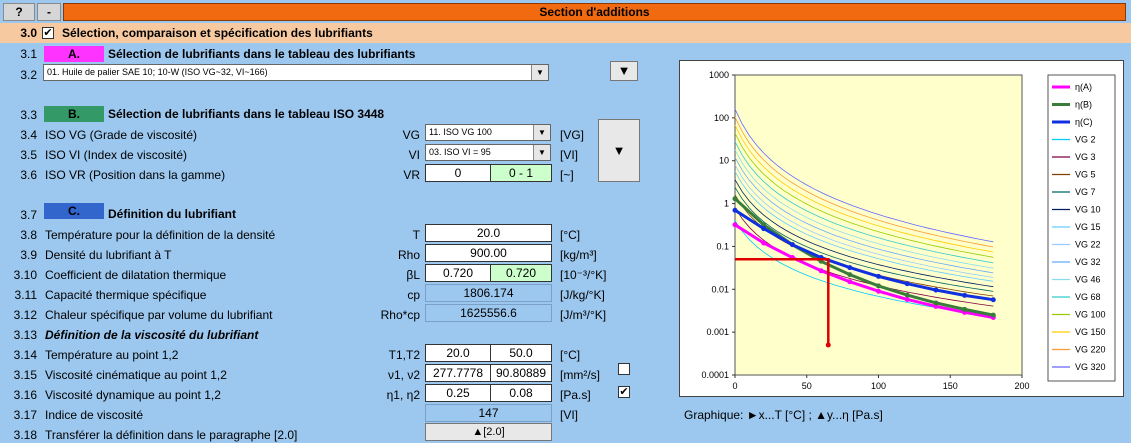  I want to click on legend-label: VG 3, so click(1085, 157).